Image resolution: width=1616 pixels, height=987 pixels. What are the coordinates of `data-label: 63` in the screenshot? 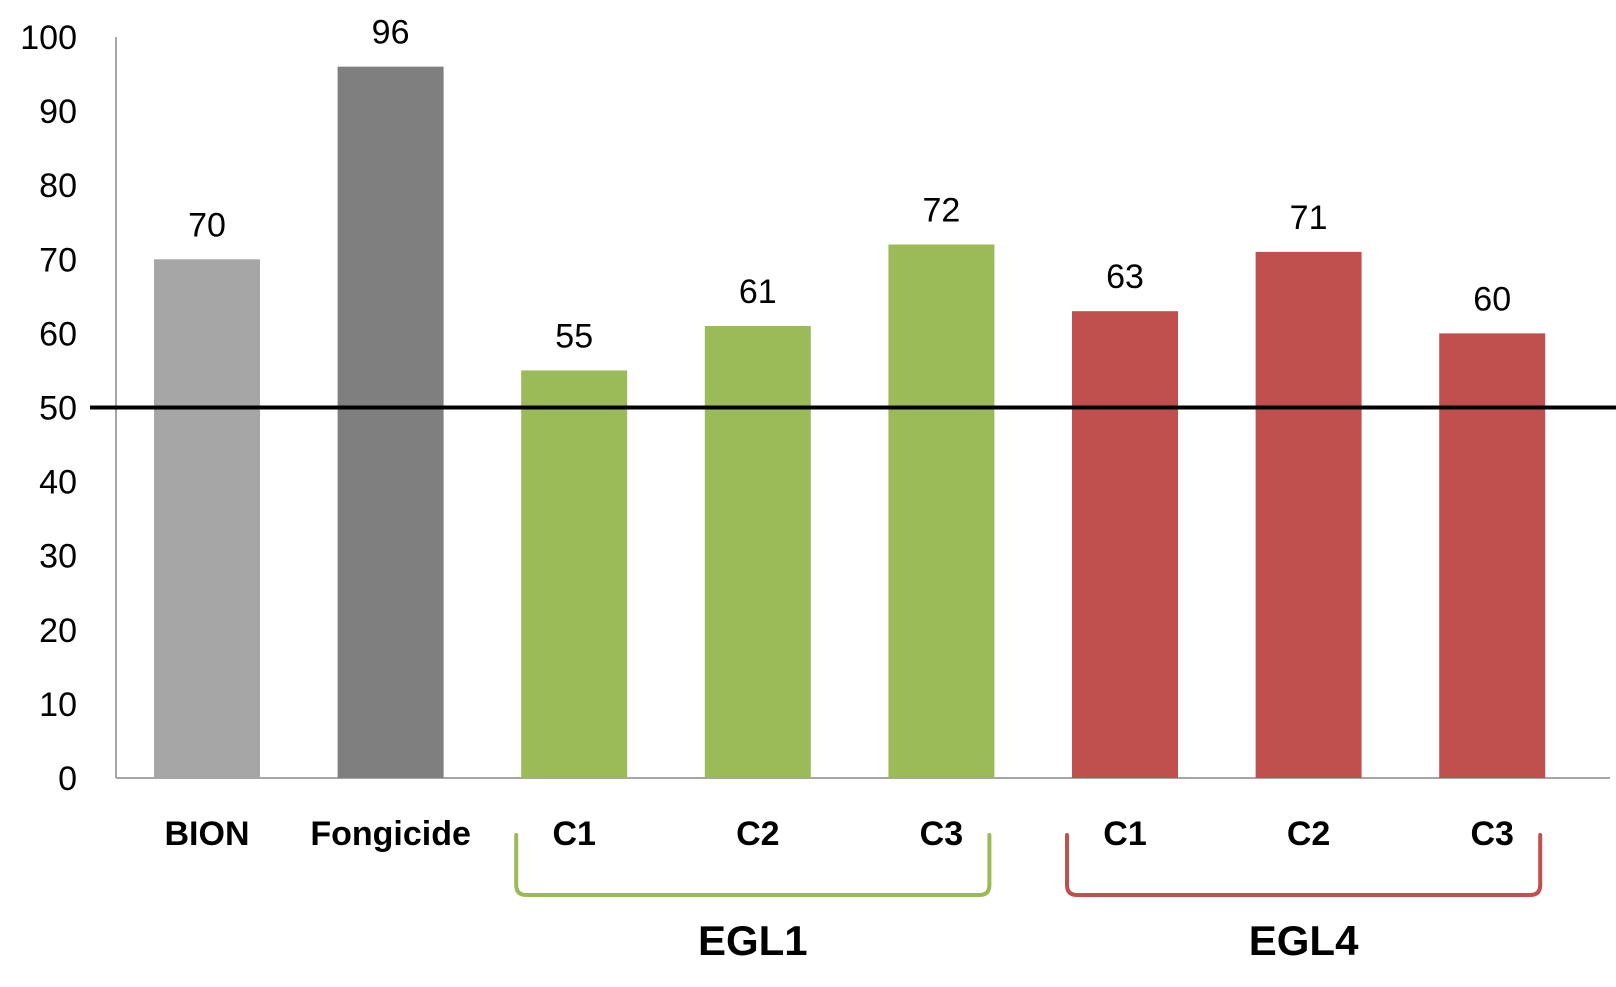 It's located at (1125, 277).